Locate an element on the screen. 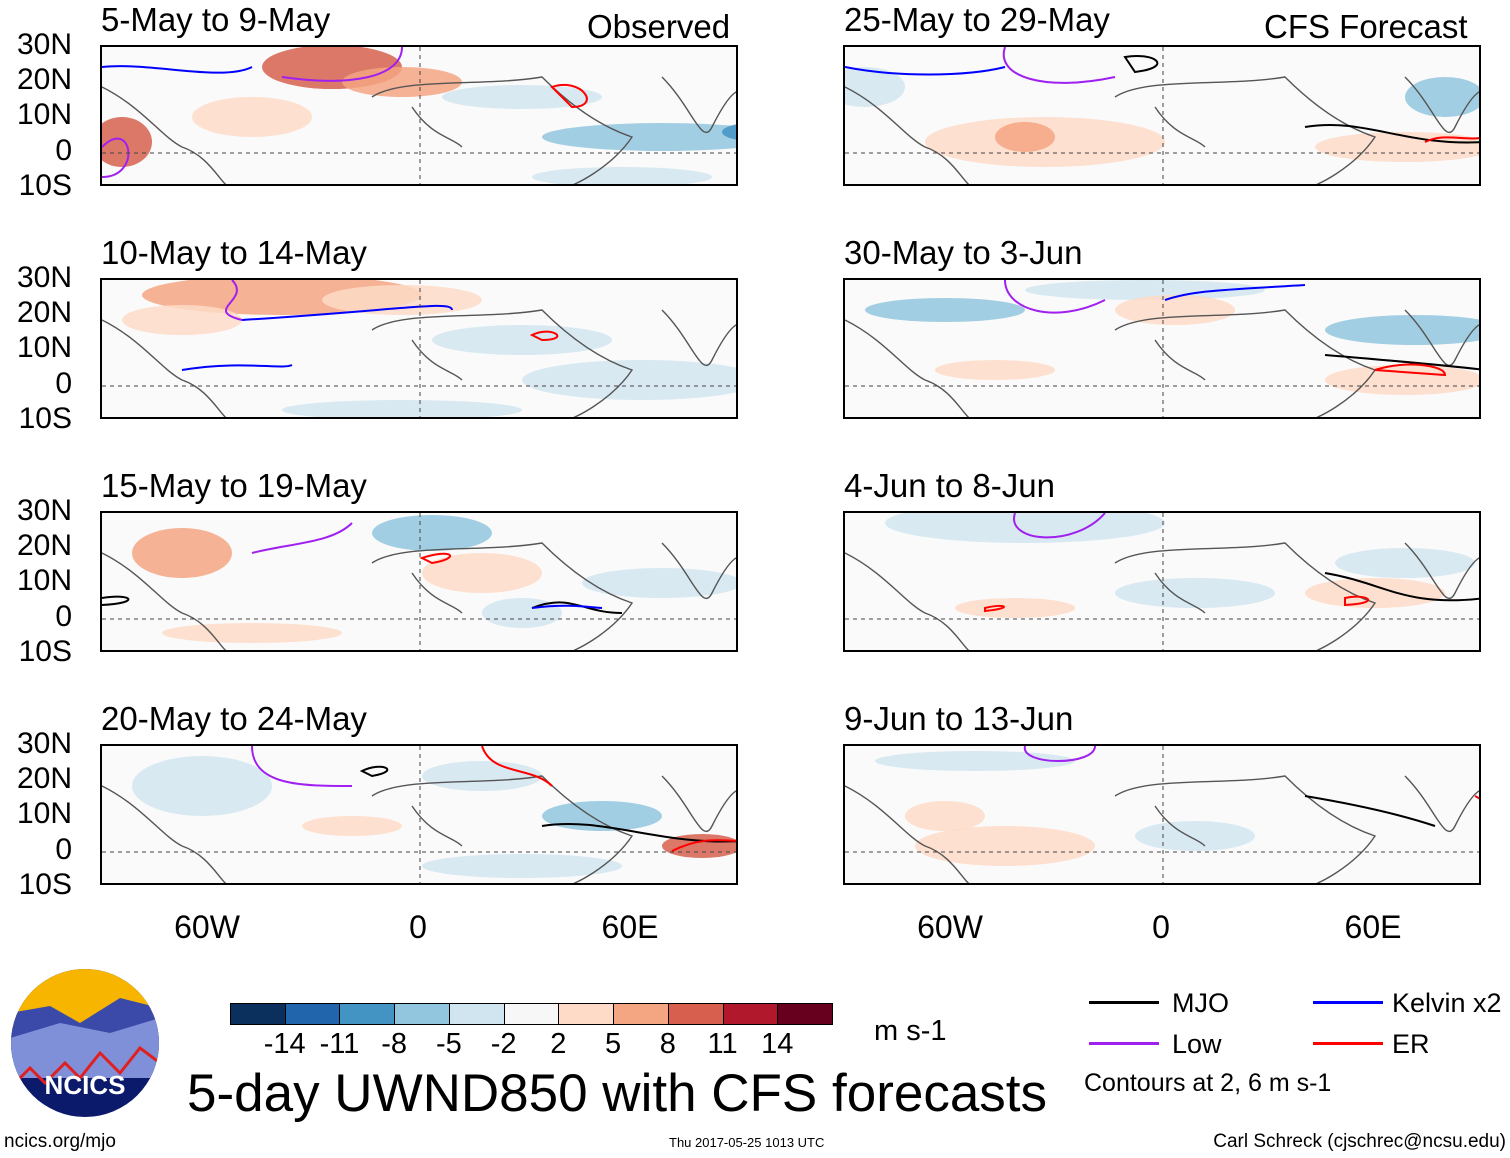 This screenshot has width=1510, height=1158. colorbar-label: 8 is located at coordinates (667, 1044).